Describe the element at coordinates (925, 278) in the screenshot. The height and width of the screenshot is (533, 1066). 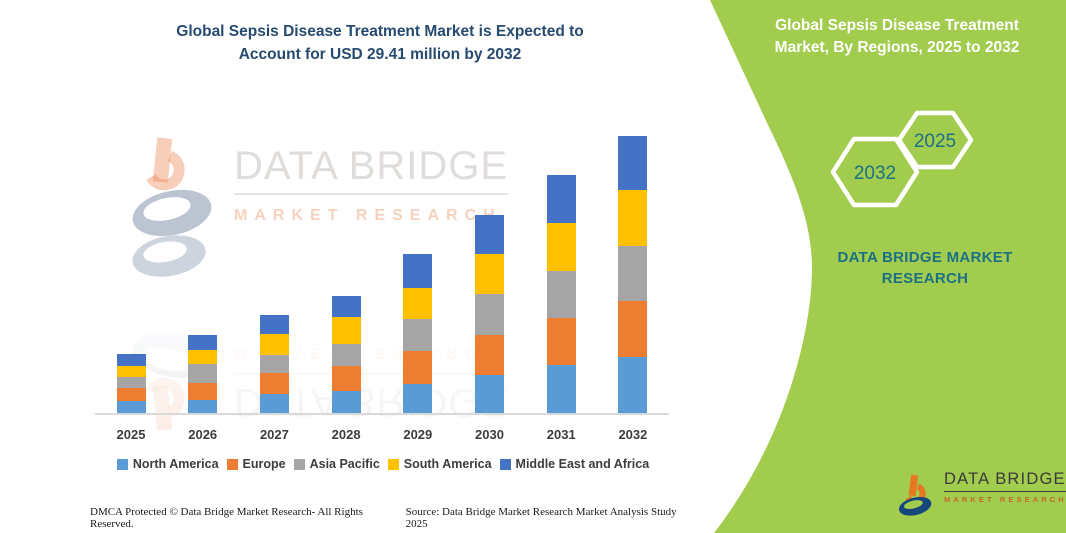
I see `side-panel-brand-line2: RESEARCH` at that location.